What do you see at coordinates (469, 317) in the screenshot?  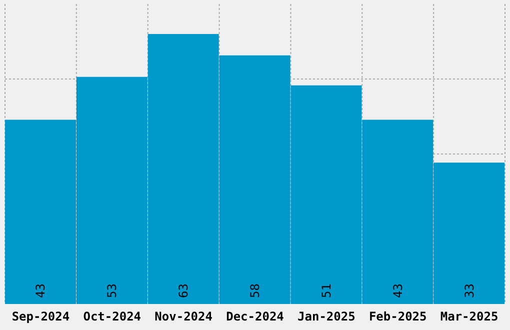 I see `x-tick-label: Mar-2025` at bounding box center [469, 317].